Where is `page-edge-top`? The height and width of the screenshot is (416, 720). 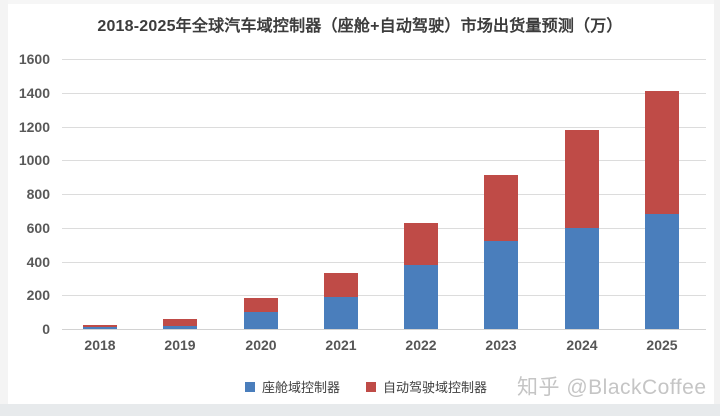 page-edge-top is located at coordinates (360, 2).